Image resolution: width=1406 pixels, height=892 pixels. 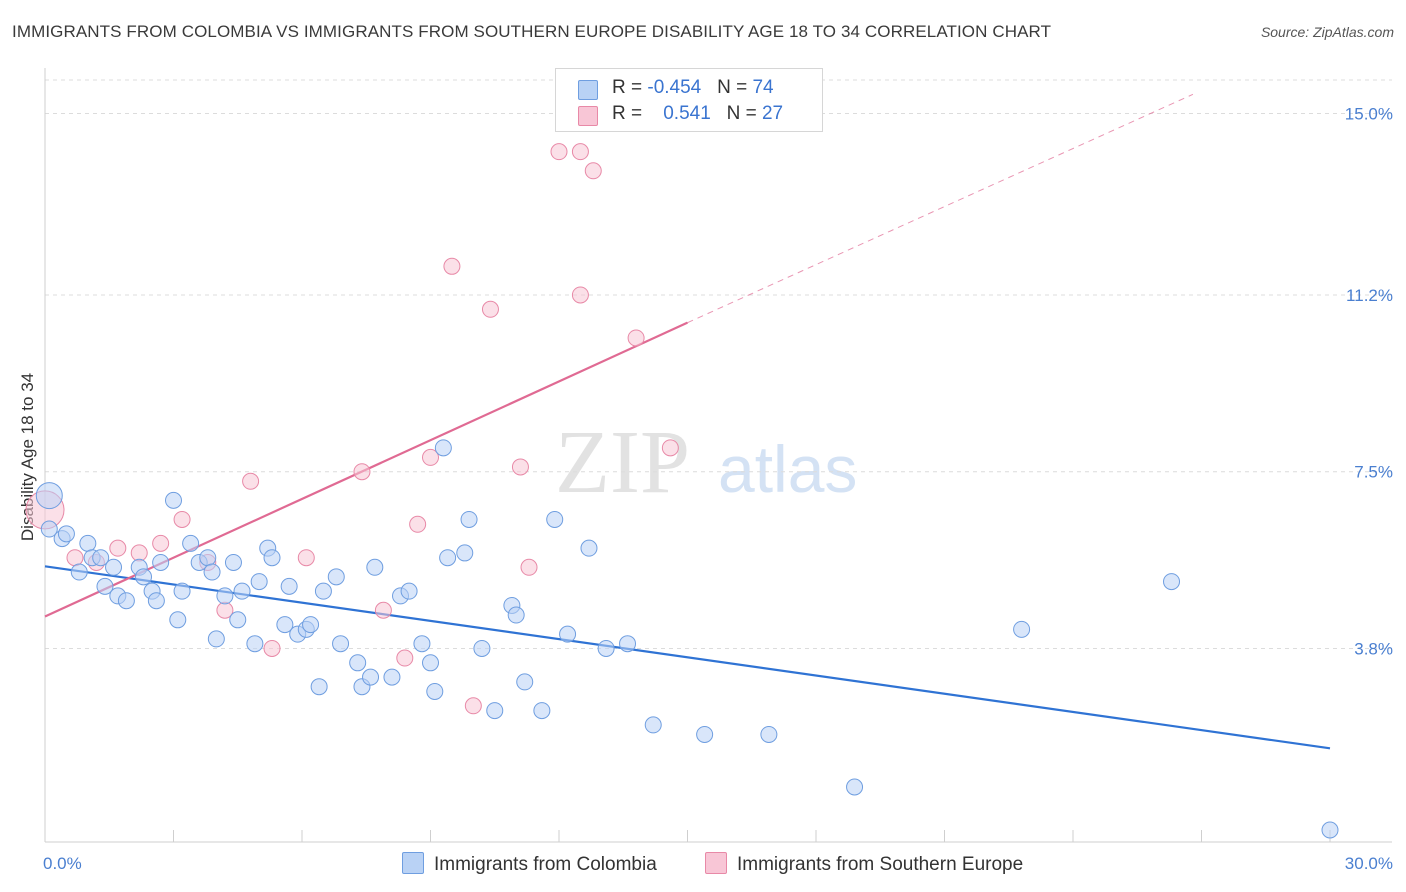 I want to click on y-tick-label-0: 3.8%, so click(x=1373, y=648).